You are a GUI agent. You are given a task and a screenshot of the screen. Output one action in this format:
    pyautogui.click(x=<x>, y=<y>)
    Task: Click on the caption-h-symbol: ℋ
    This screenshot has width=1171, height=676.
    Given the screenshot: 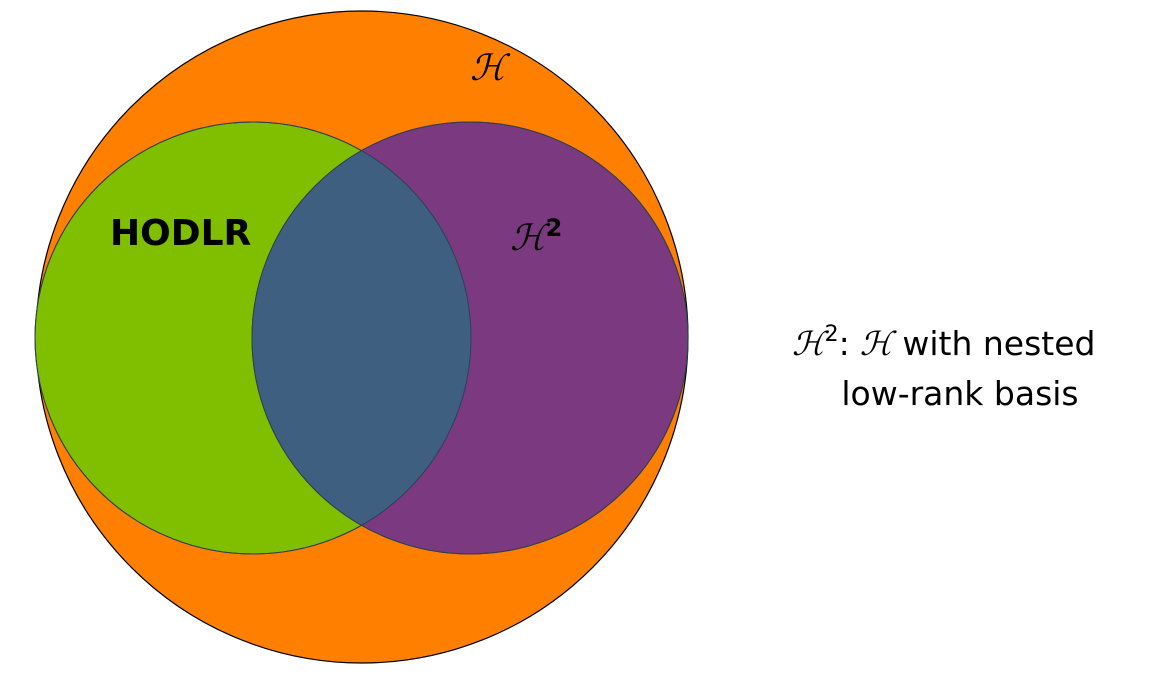 What is the action you would take?
    pyautogui.click(x=879, y=343)
    